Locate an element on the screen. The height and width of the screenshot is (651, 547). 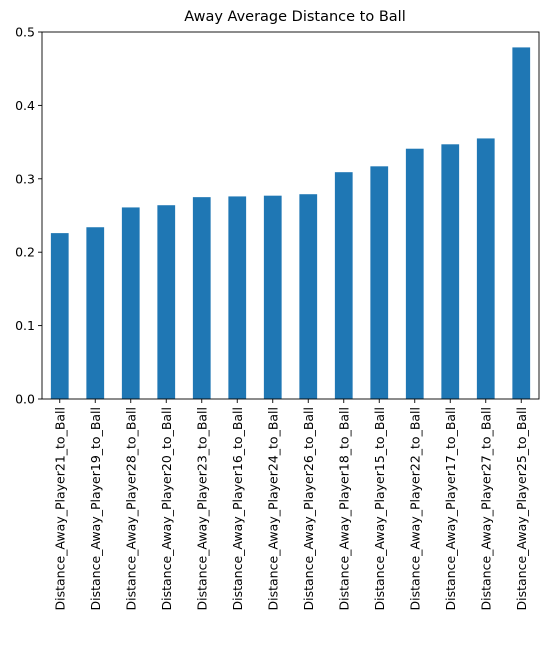
y-tick-label: 0.3 is located at coordinates (25, 178).